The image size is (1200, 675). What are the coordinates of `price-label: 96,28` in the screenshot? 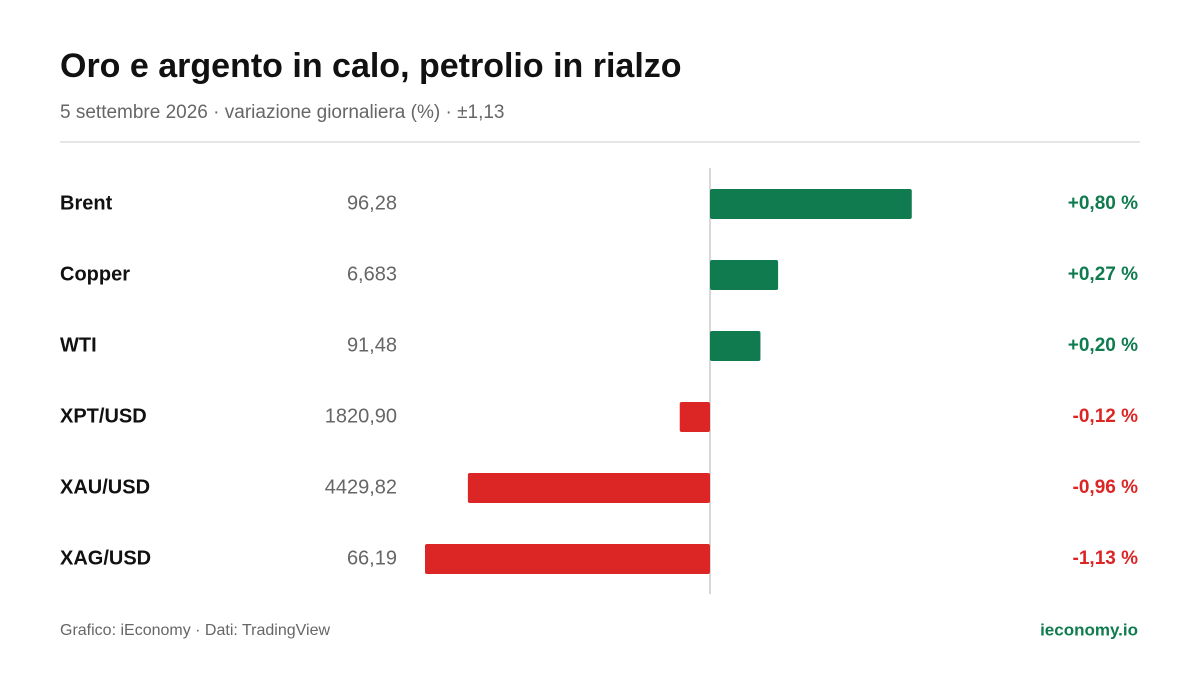 It's located at (372, 203).